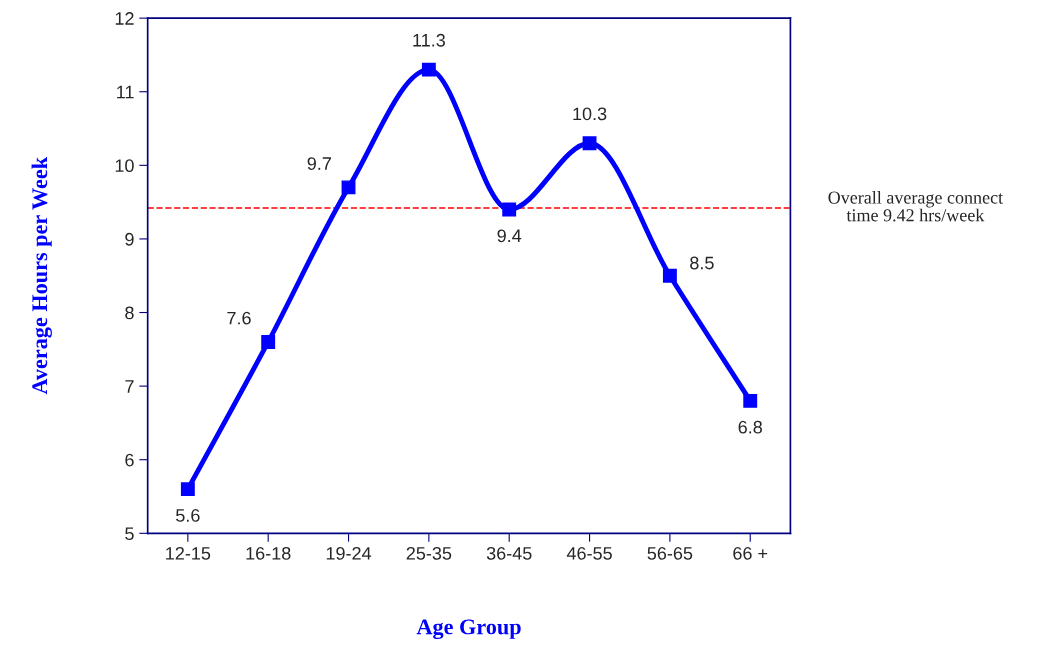  Describe the element at coordinates (125, 92) in the screenshot. I see `y-tick-label: 11` at that location.